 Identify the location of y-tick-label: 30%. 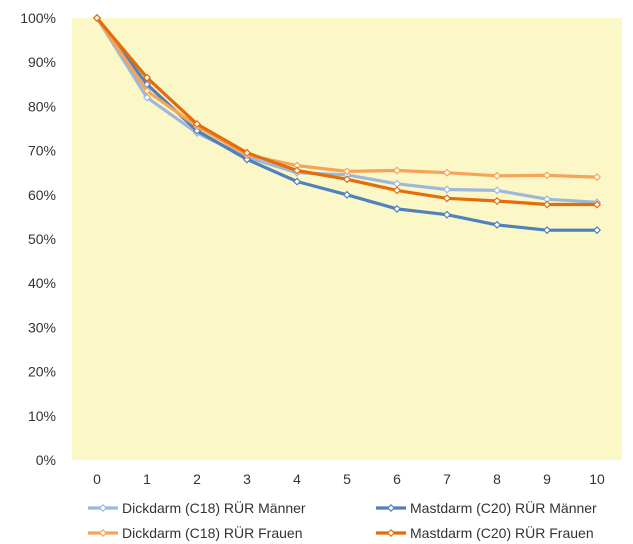
(42, 327).